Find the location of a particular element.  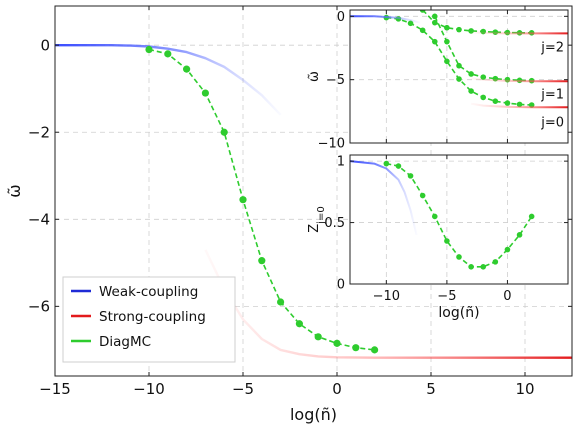

inset-Z-plot-area is located at coordinates (459, 219).